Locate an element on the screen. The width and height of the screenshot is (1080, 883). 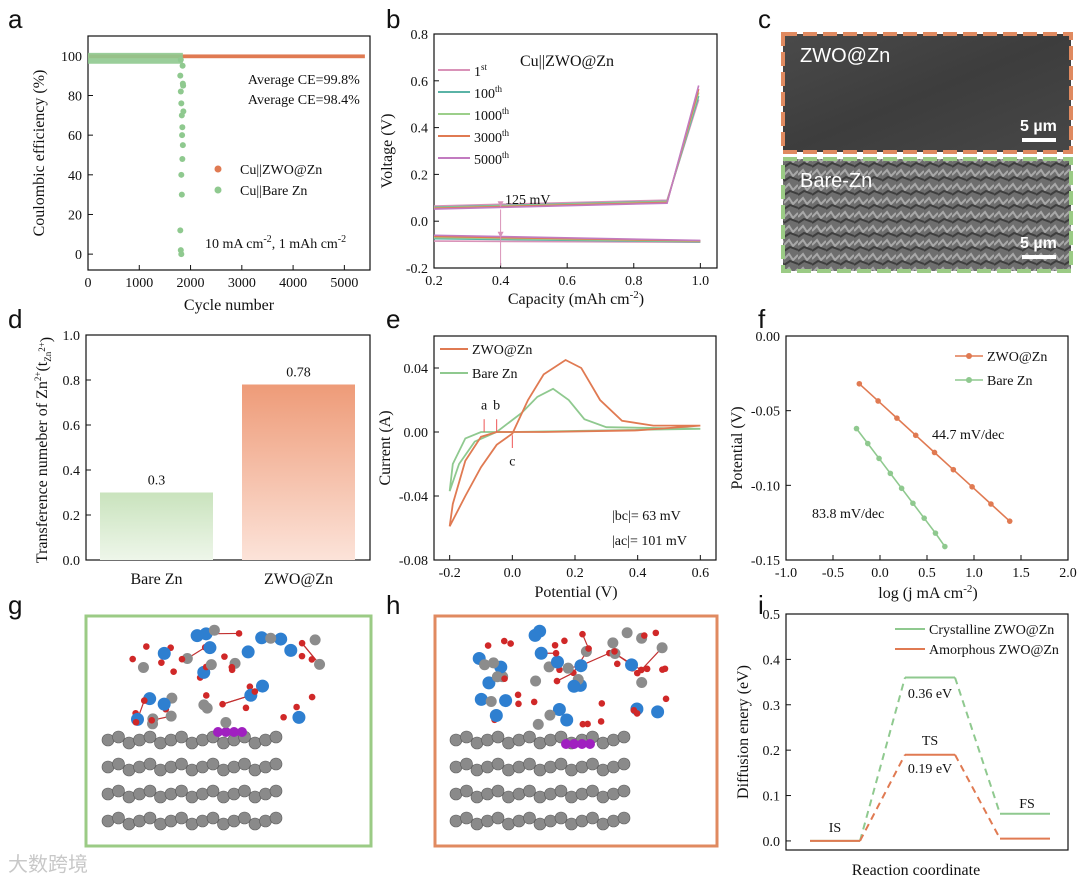
y-title-part: 2+ is located at coordinates (38, 377).